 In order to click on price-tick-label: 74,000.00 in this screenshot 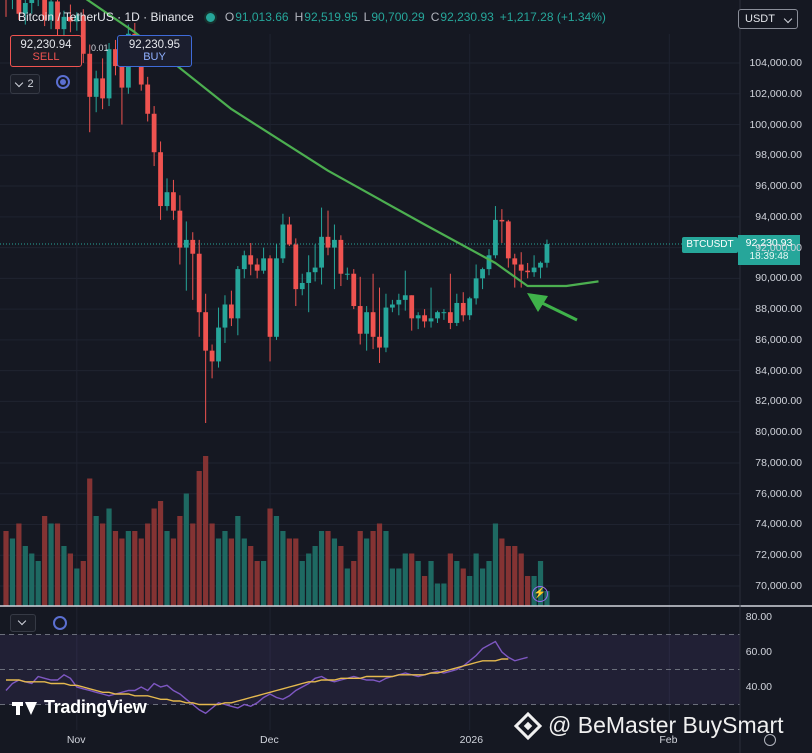, I will do `click(778, 524)`.